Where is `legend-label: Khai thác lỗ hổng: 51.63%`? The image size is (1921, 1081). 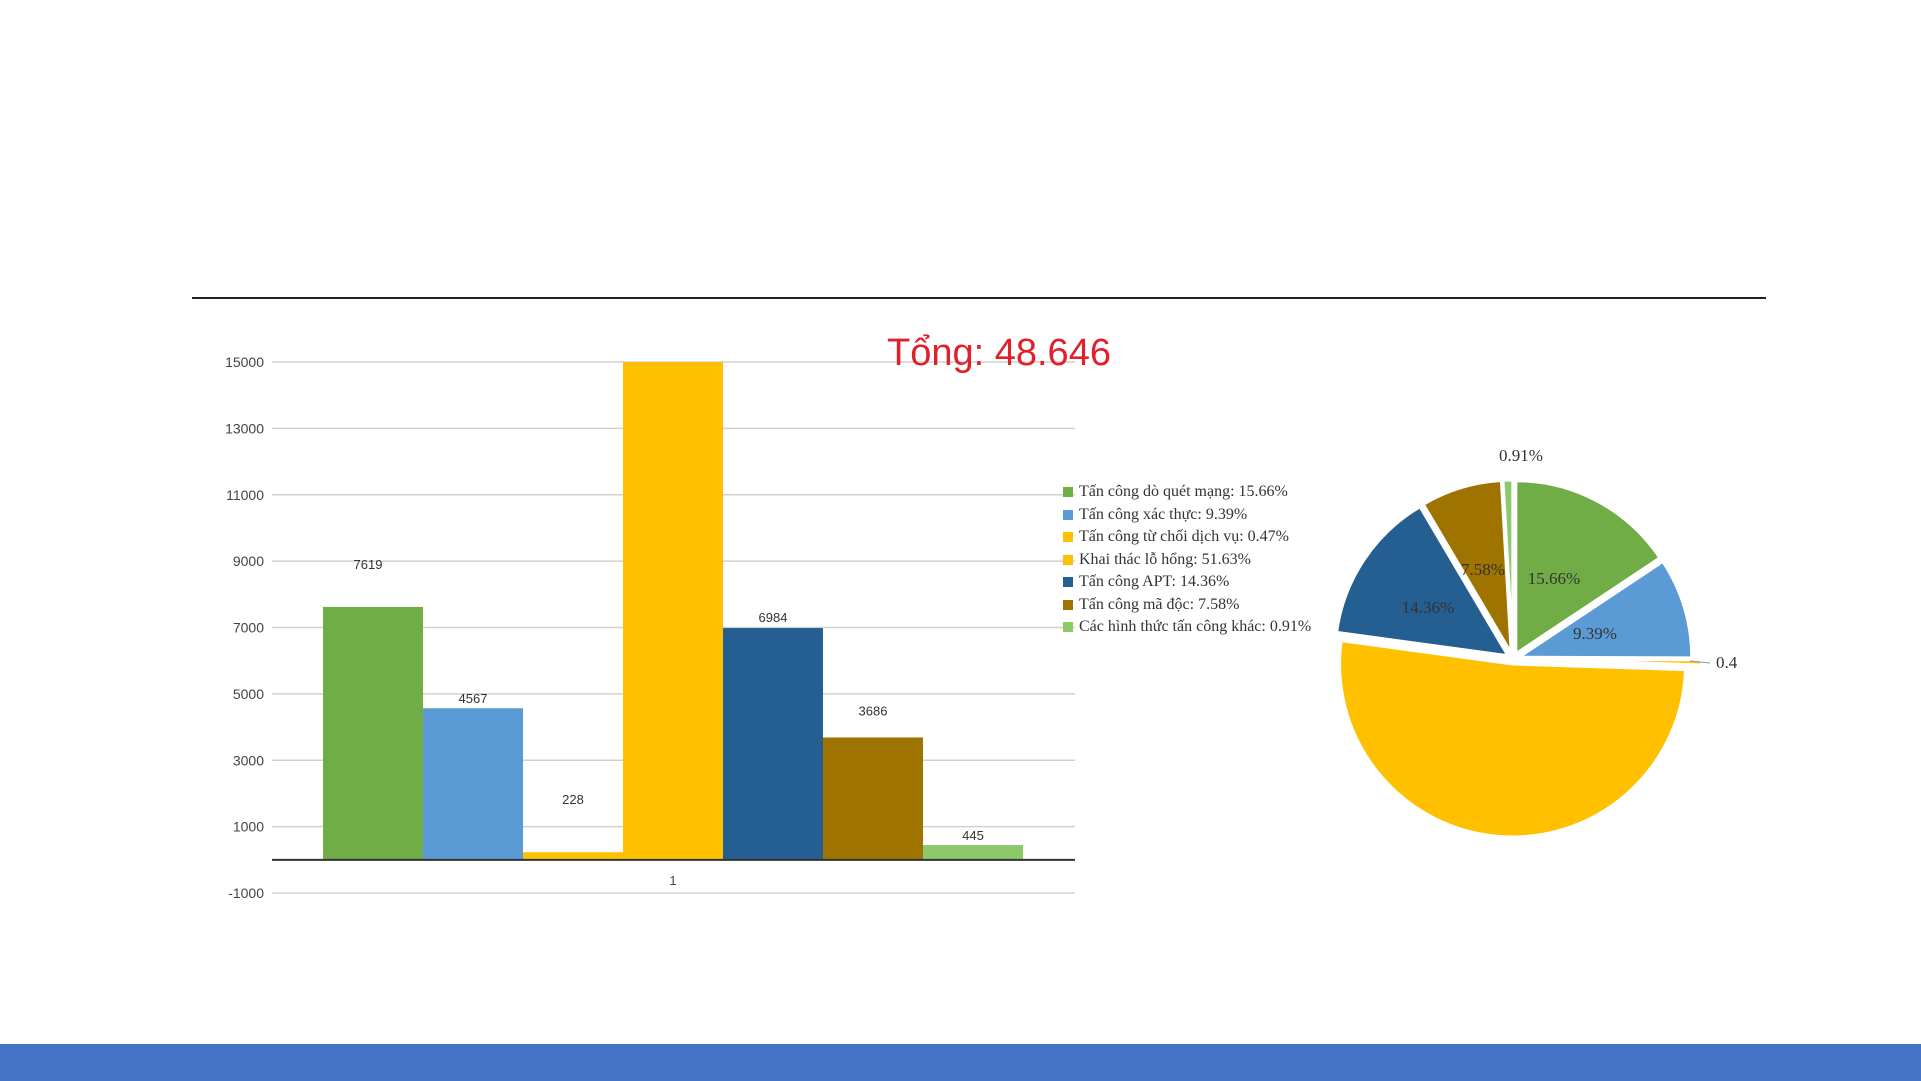
legend-label: Khai thác lỗ hổng: 51.63% is located at coordinates (1165, 559).